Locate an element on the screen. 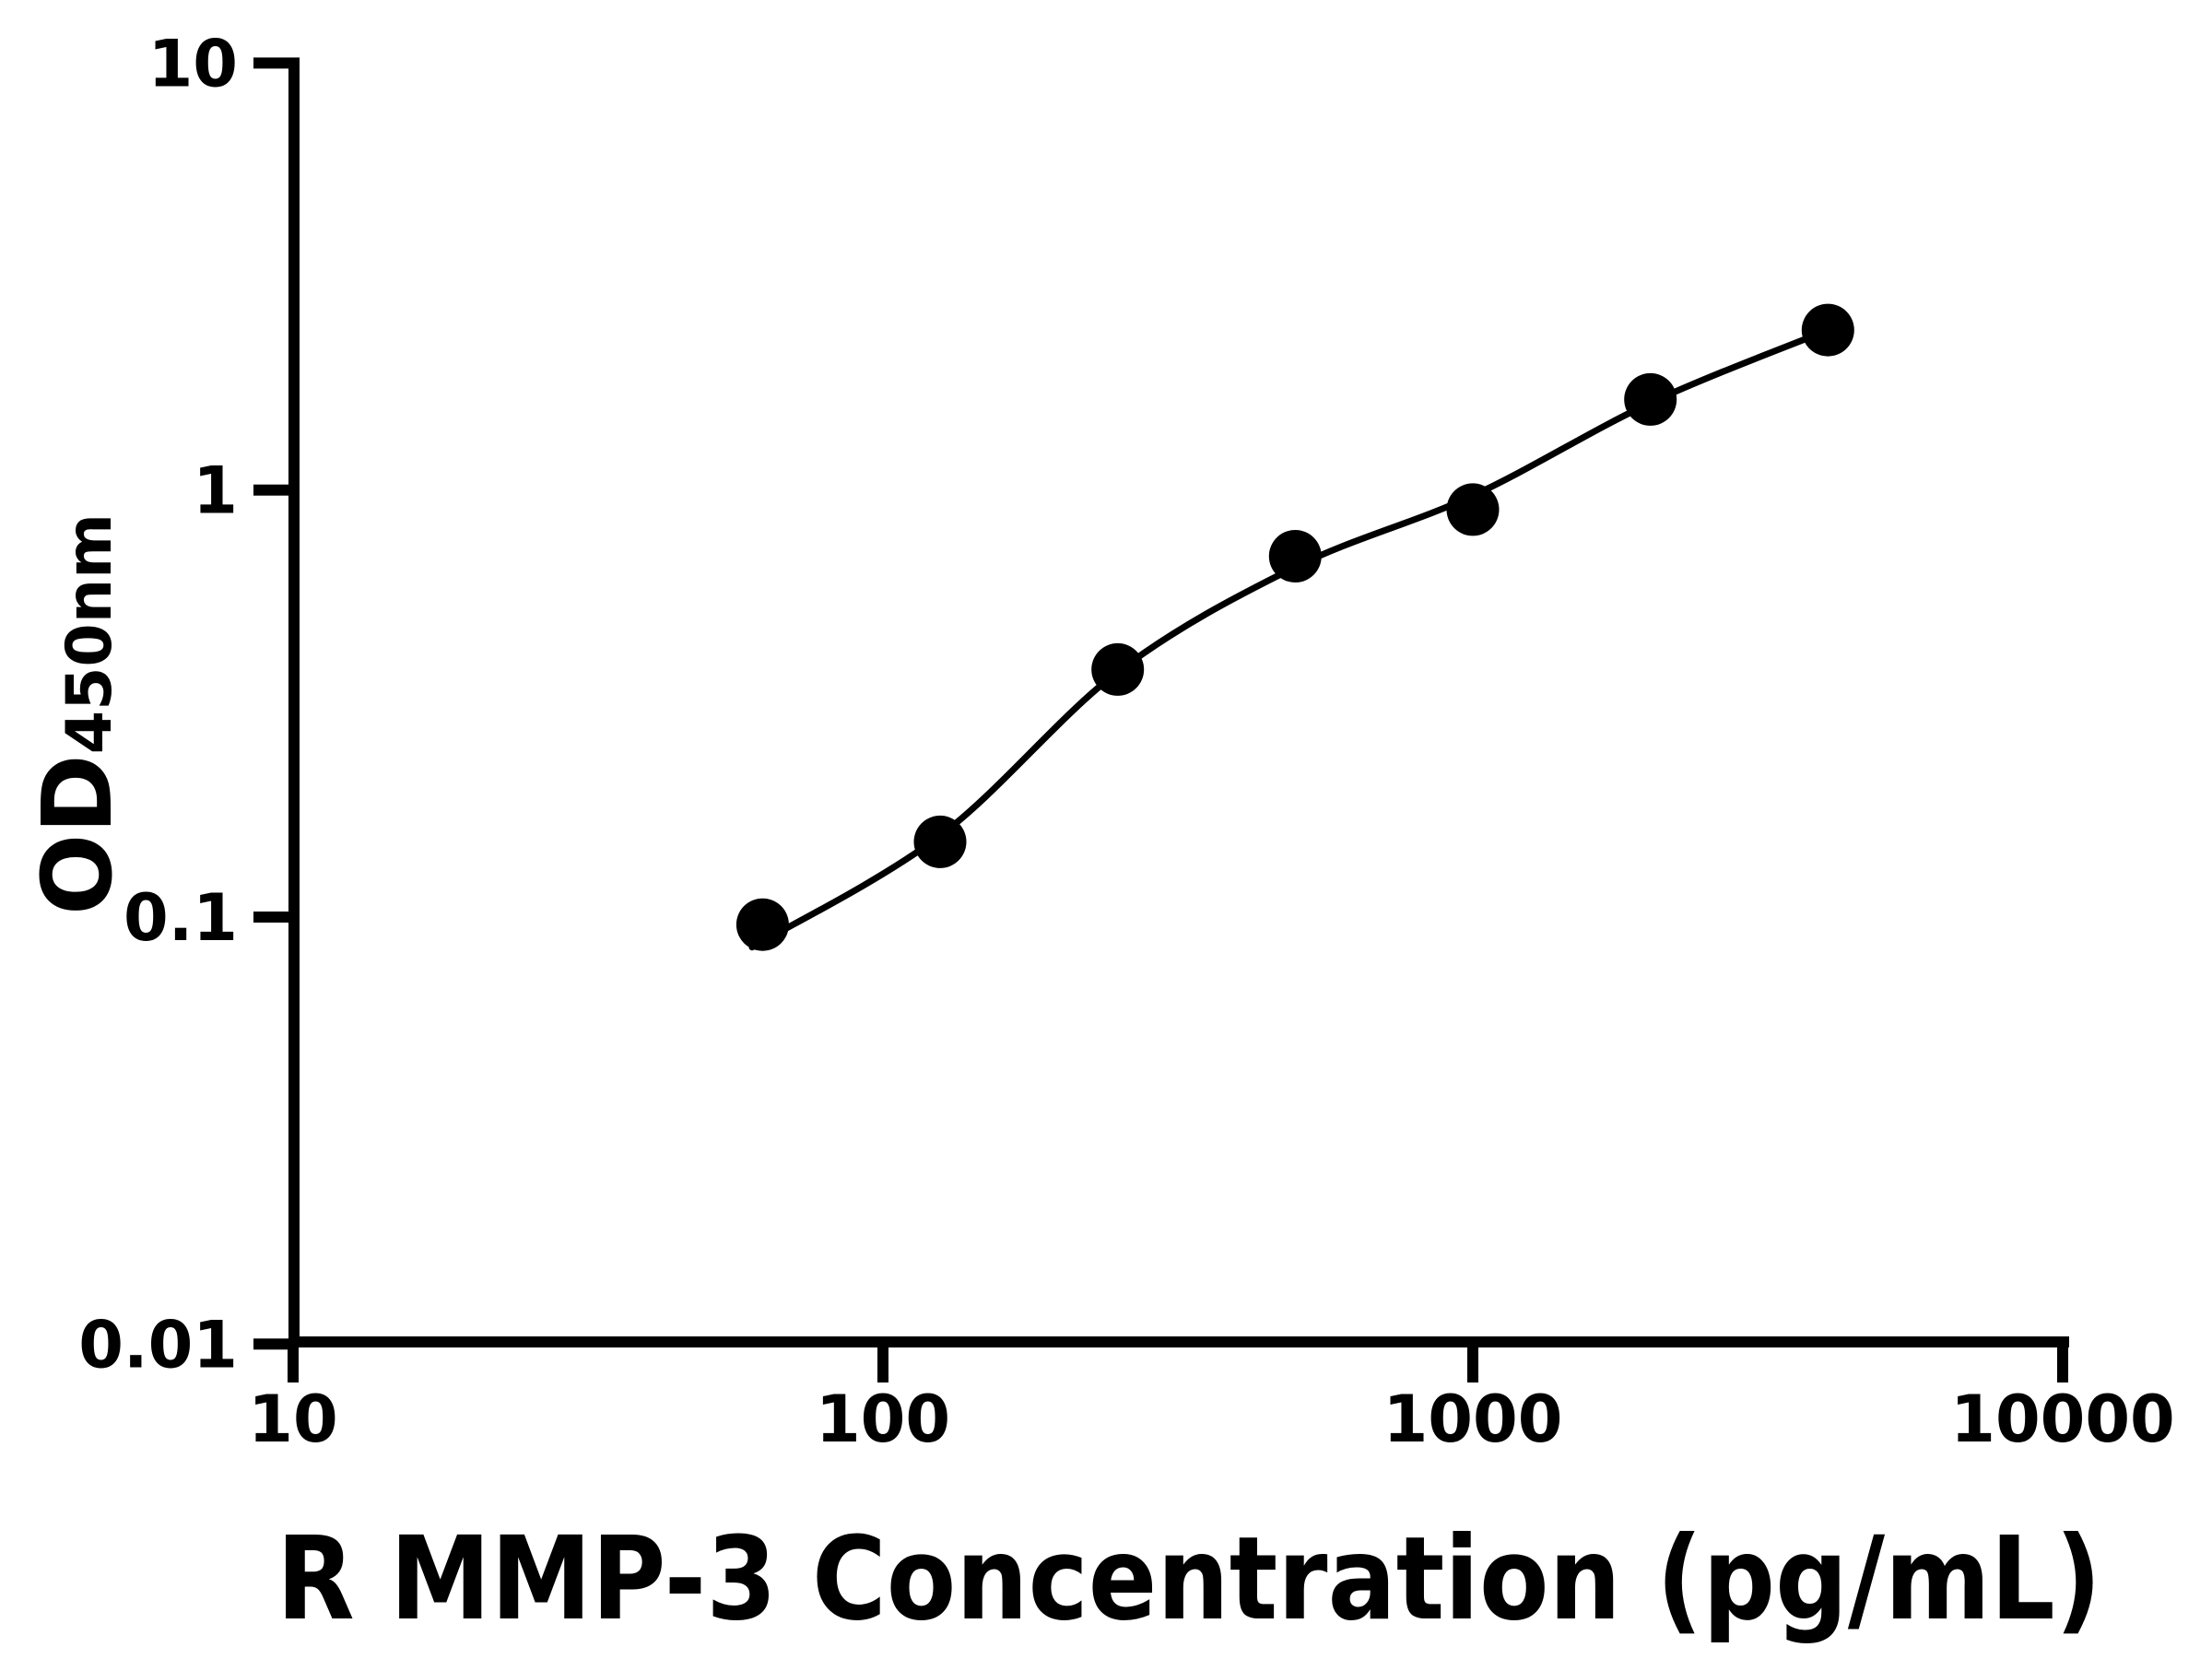 This screenshot has height=1659, width=2212. y-axis-title-main: OD is located at coordinates (77, 834).